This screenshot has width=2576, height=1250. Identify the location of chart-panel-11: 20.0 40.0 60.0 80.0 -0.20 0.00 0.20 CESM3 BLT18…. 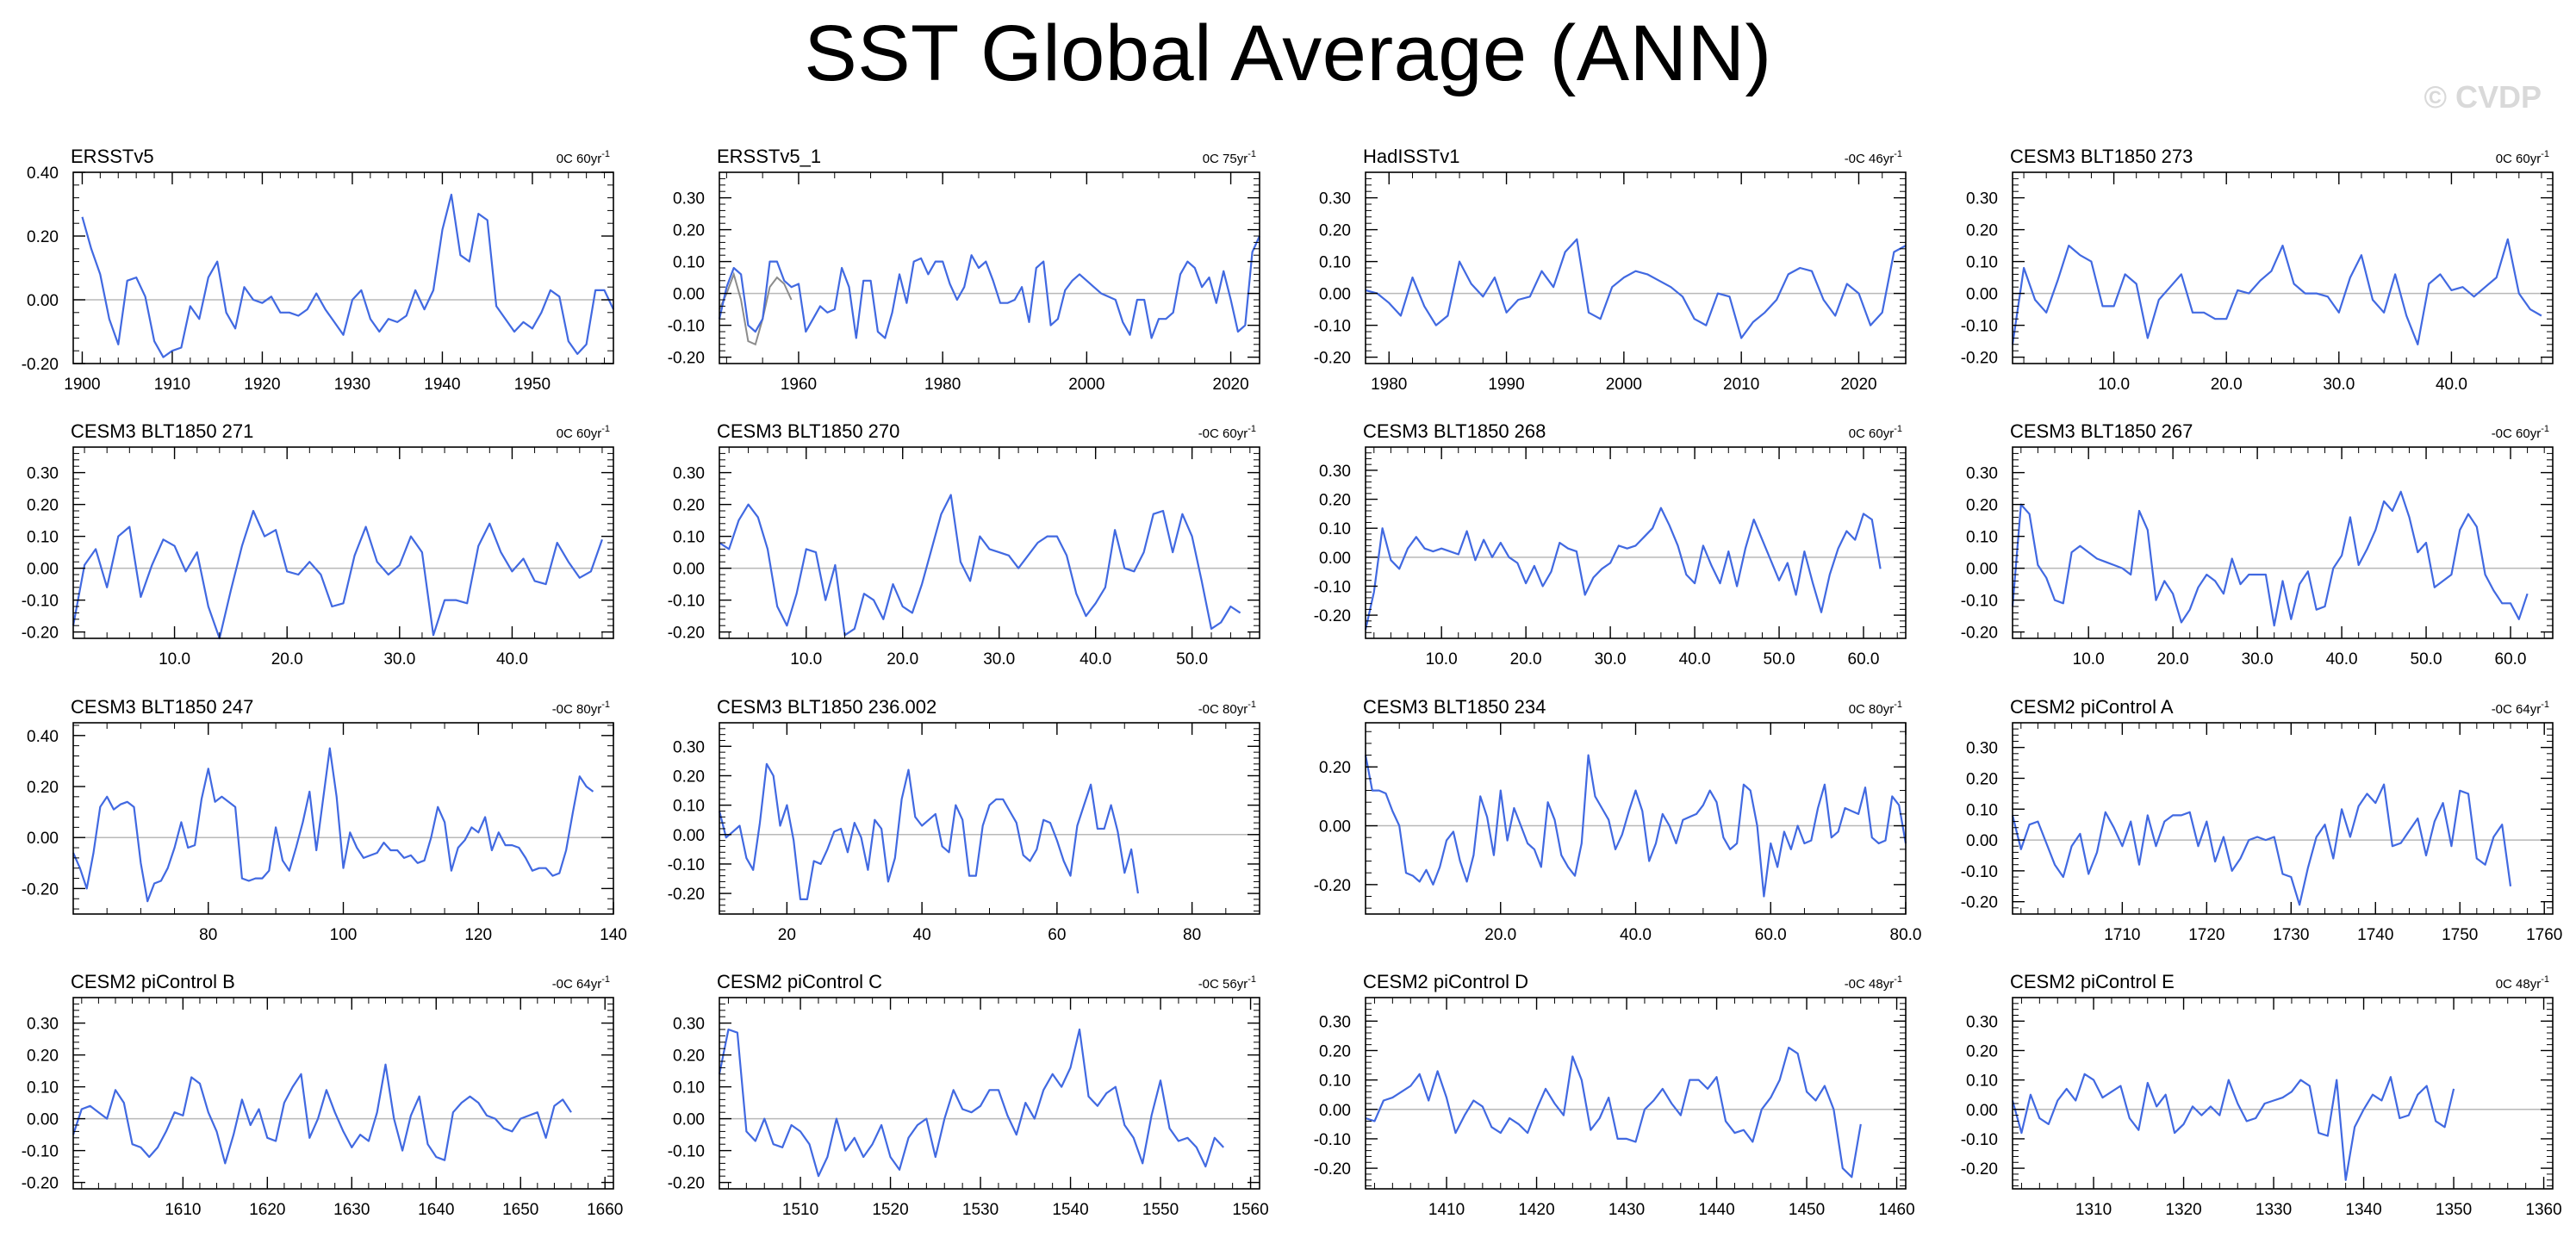
(1618, 820).